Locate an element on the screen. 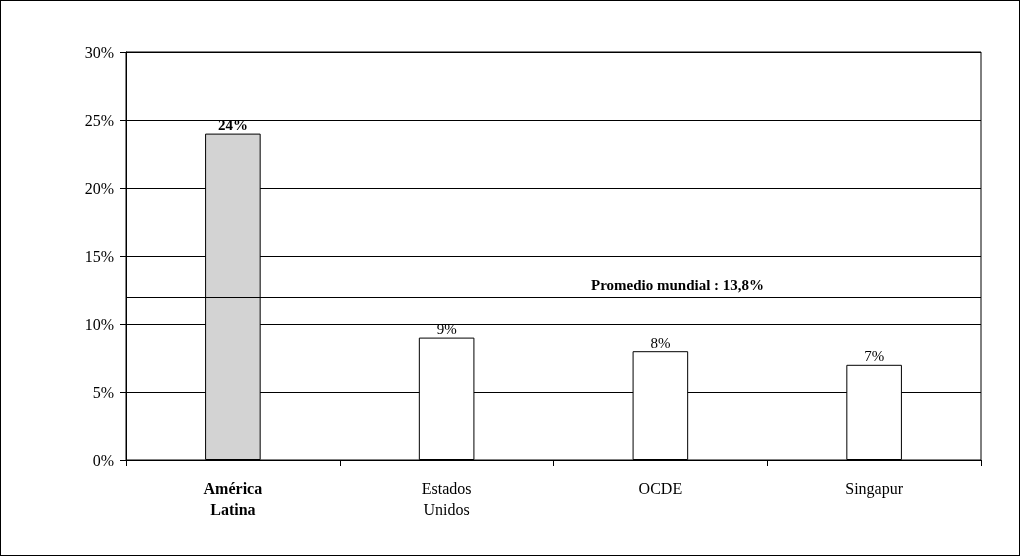  y-tick-label: 15% is located at coordinates (99, 256).